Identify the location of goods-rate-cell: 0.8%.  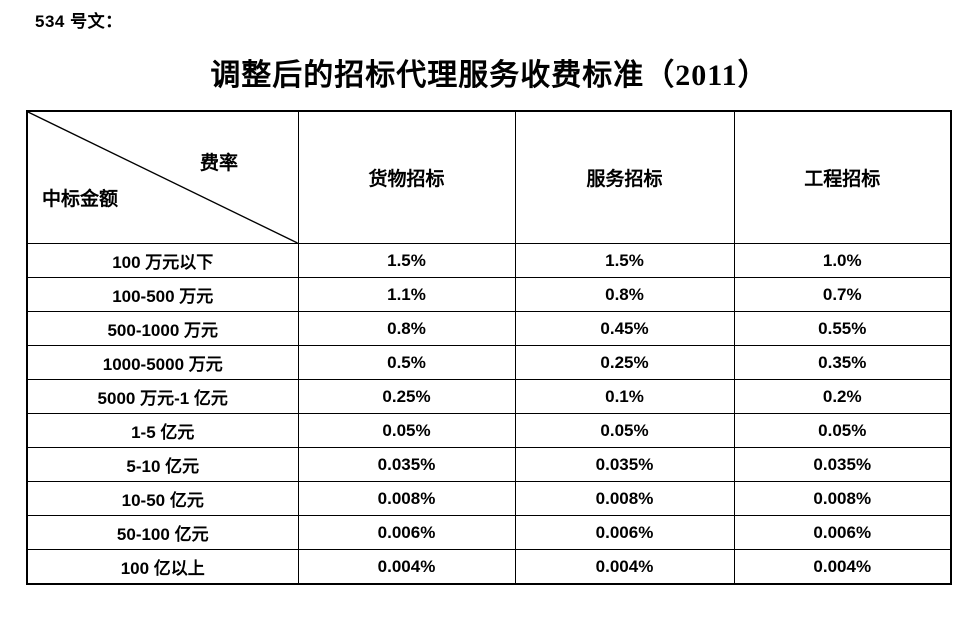
(406, 328).